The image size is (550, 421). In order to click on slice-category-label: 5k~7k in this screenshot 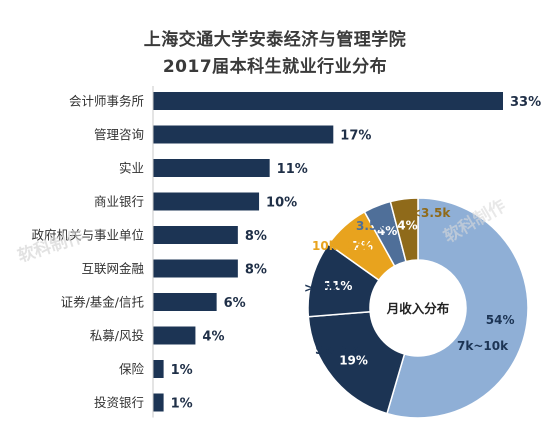, I will do `click(337, 350)`.